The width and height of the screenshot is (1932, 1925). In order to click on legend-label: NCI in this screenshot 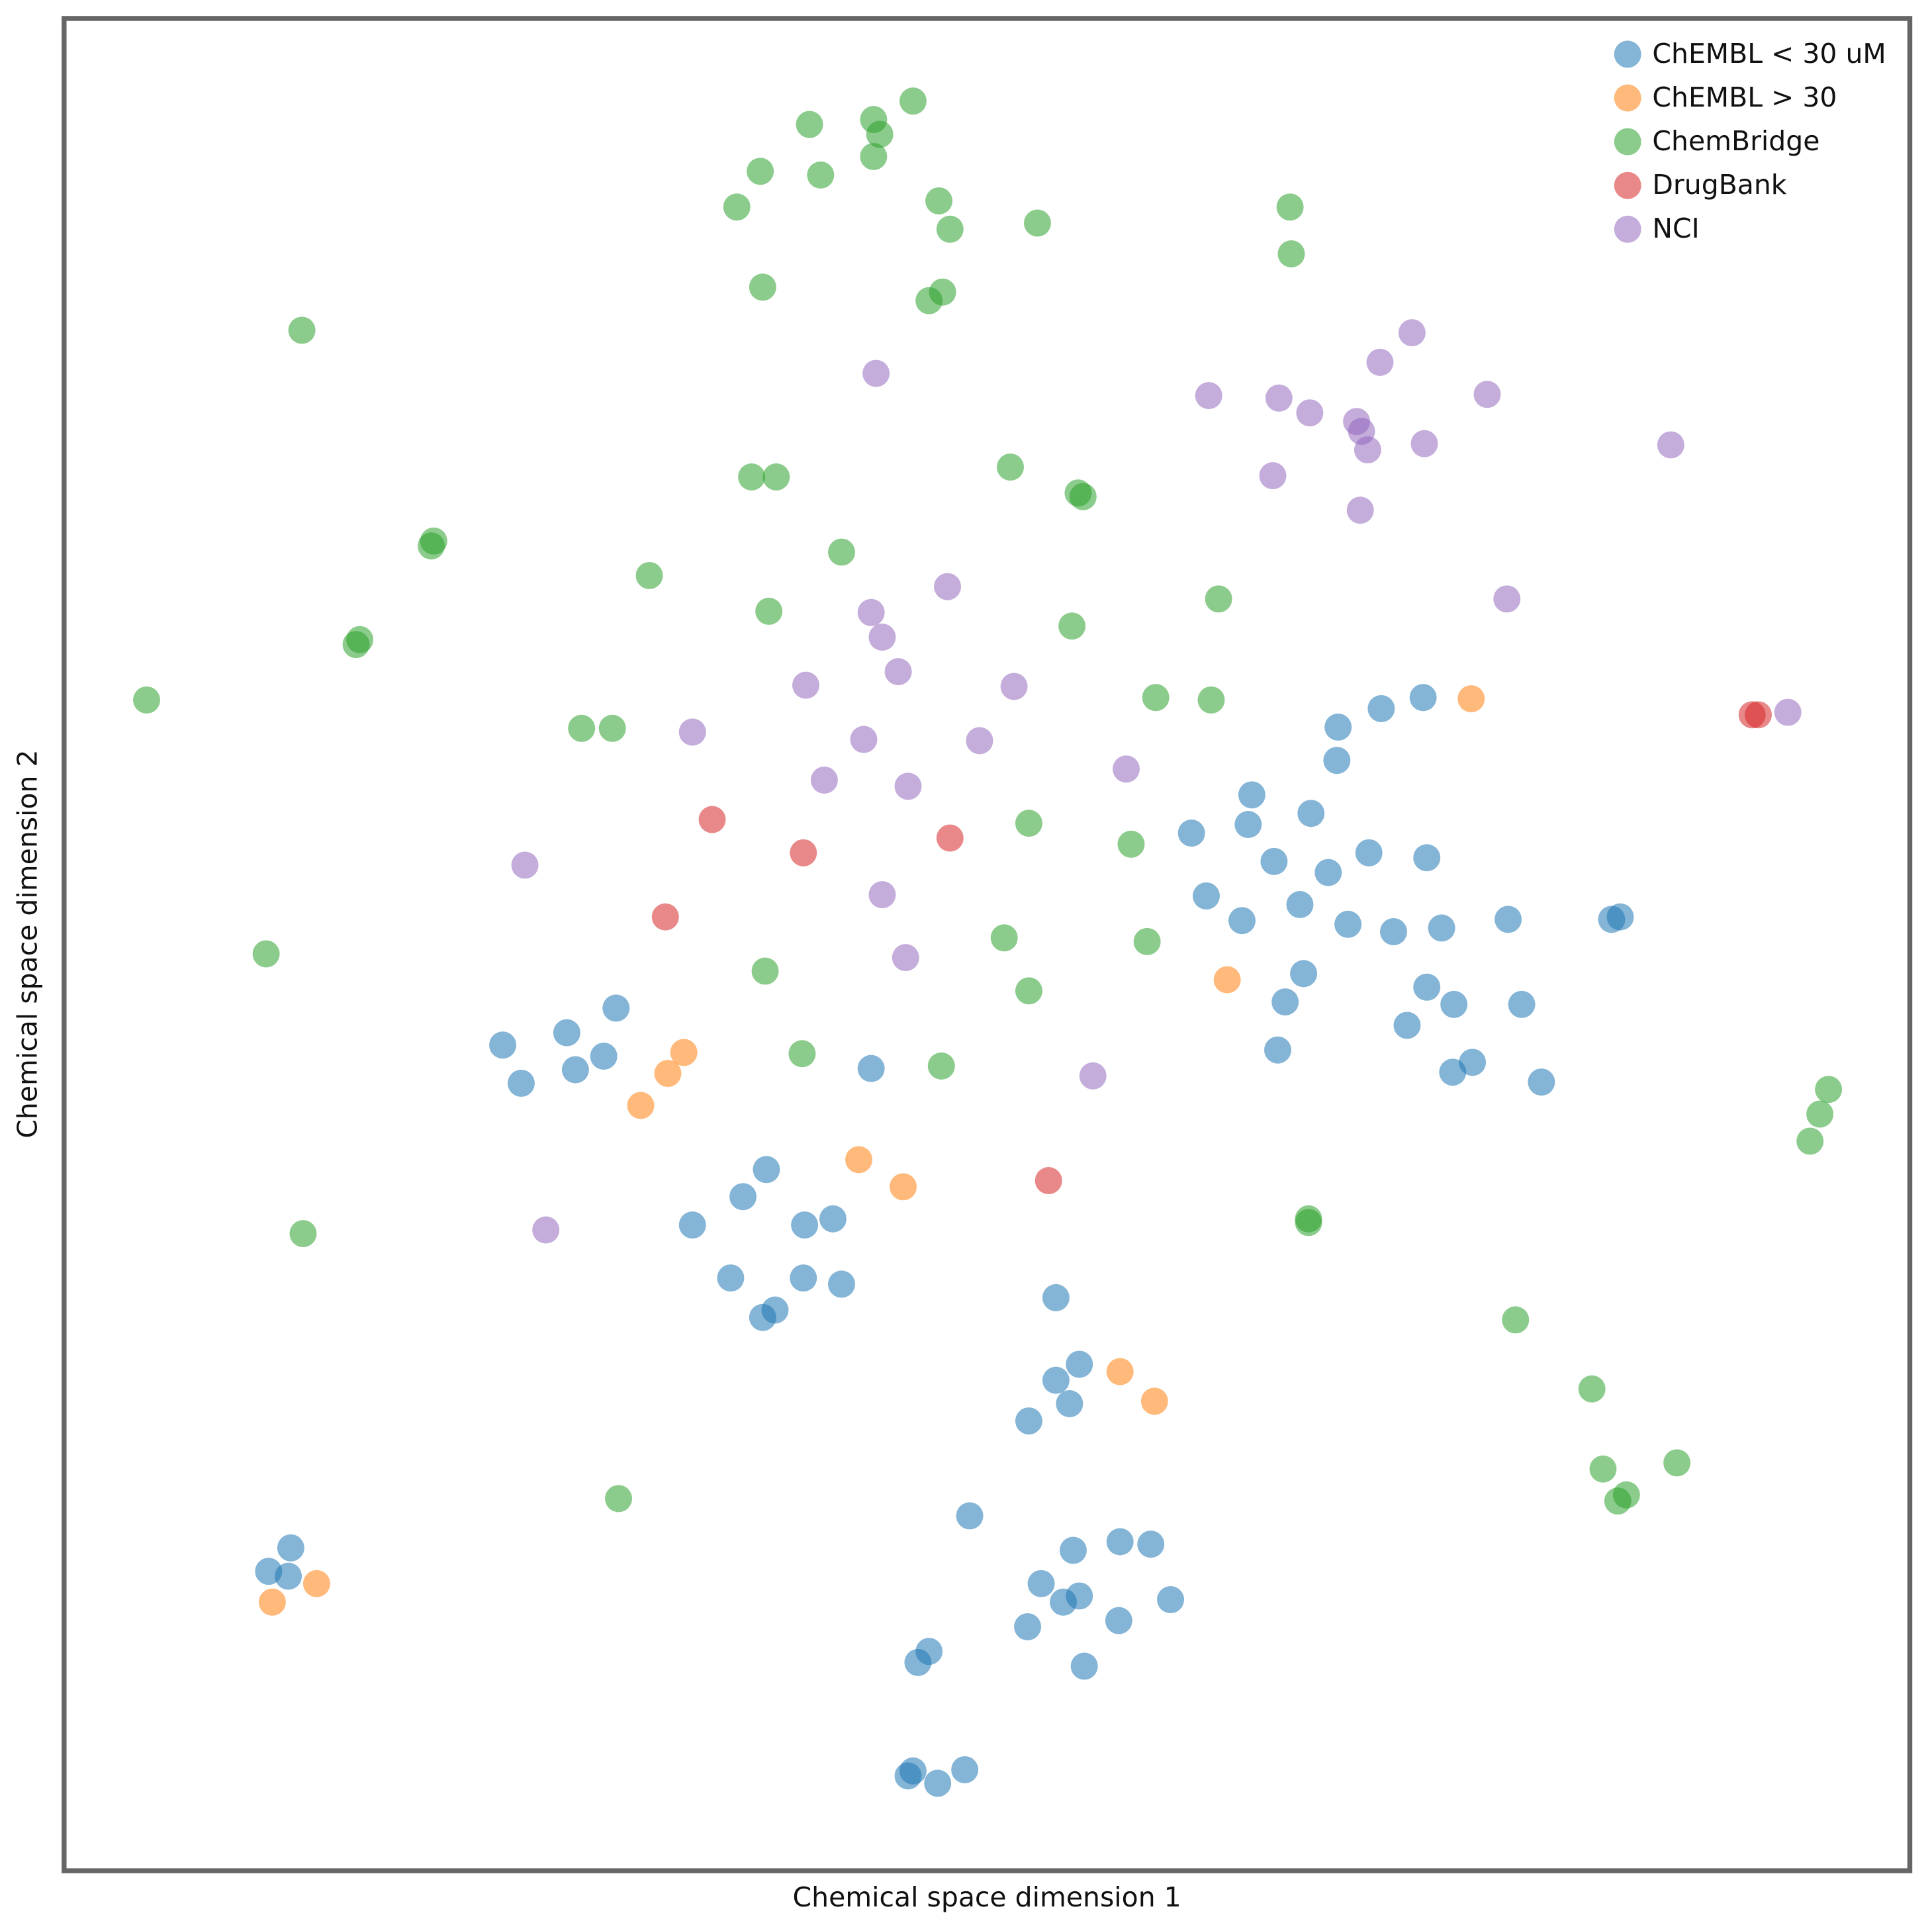, I will do `click(1675, 228)`.